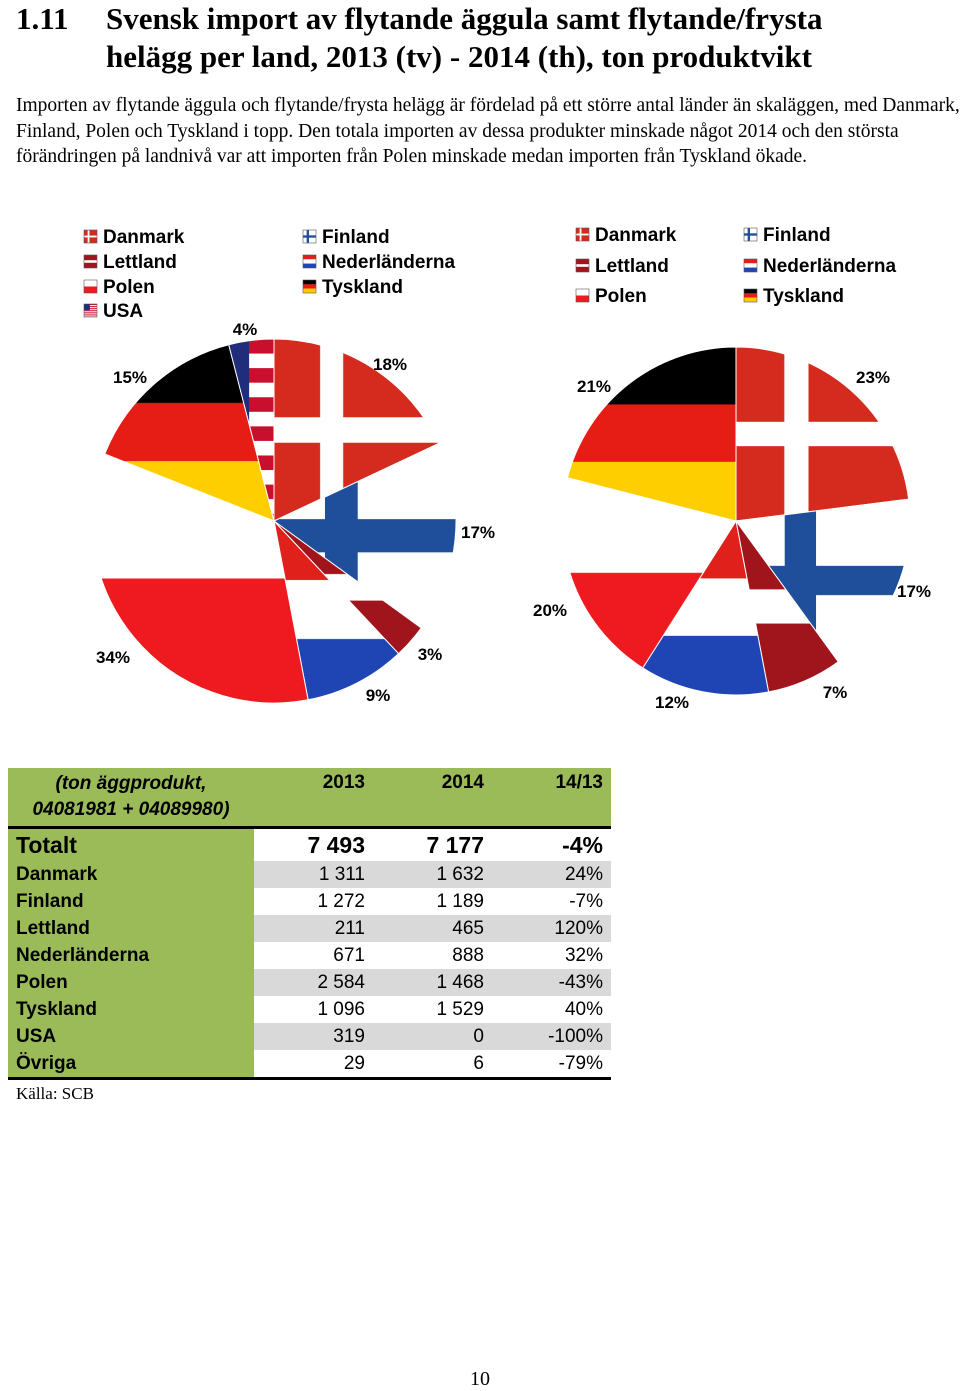  I want to click on row-change: 40%, so click(551, 1009).